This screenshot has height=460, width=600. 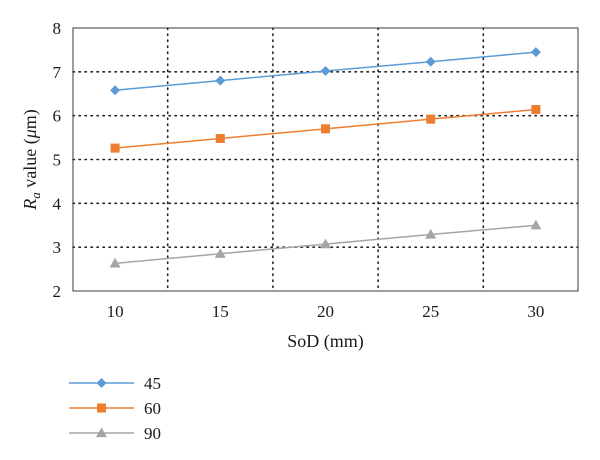 I want to click on legend-item-90: 90, so click(x=115, y=433).